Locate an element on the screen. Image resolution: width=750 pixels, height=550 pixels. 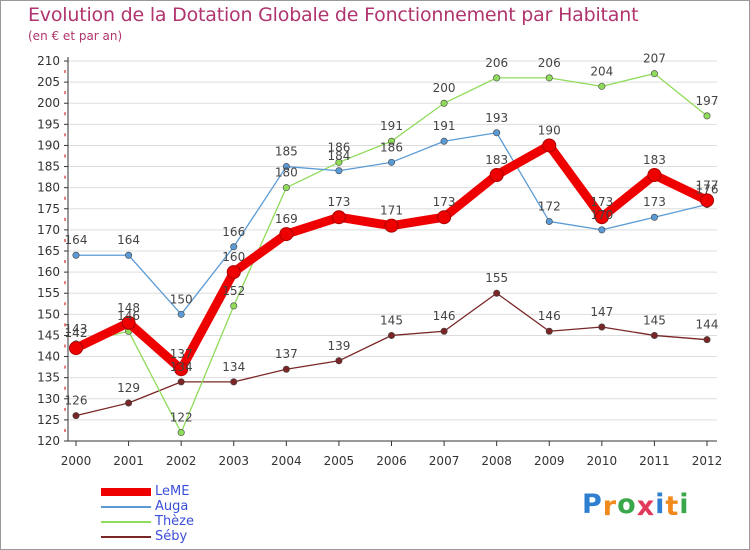
legend-label: LeME is located at coordinates (172, 491).